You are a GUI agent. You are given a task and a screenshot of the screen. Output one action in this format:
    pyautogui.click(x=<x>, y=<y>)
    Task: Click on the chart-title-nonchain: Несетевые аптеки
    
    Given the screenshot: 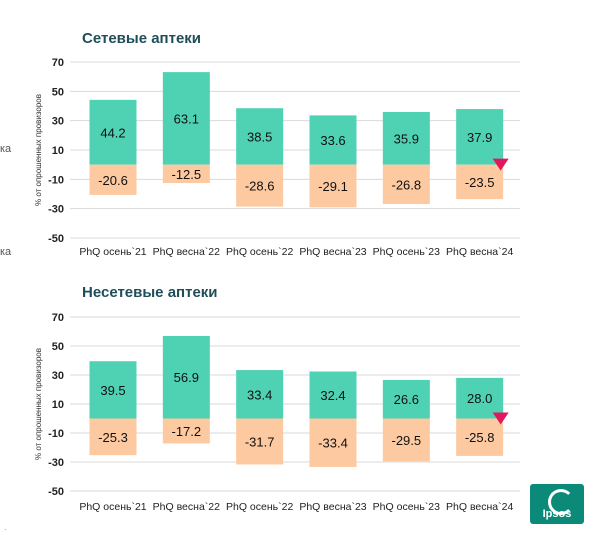 What is the action you would take?
    pyautogui.click(x=150, y=292)
    